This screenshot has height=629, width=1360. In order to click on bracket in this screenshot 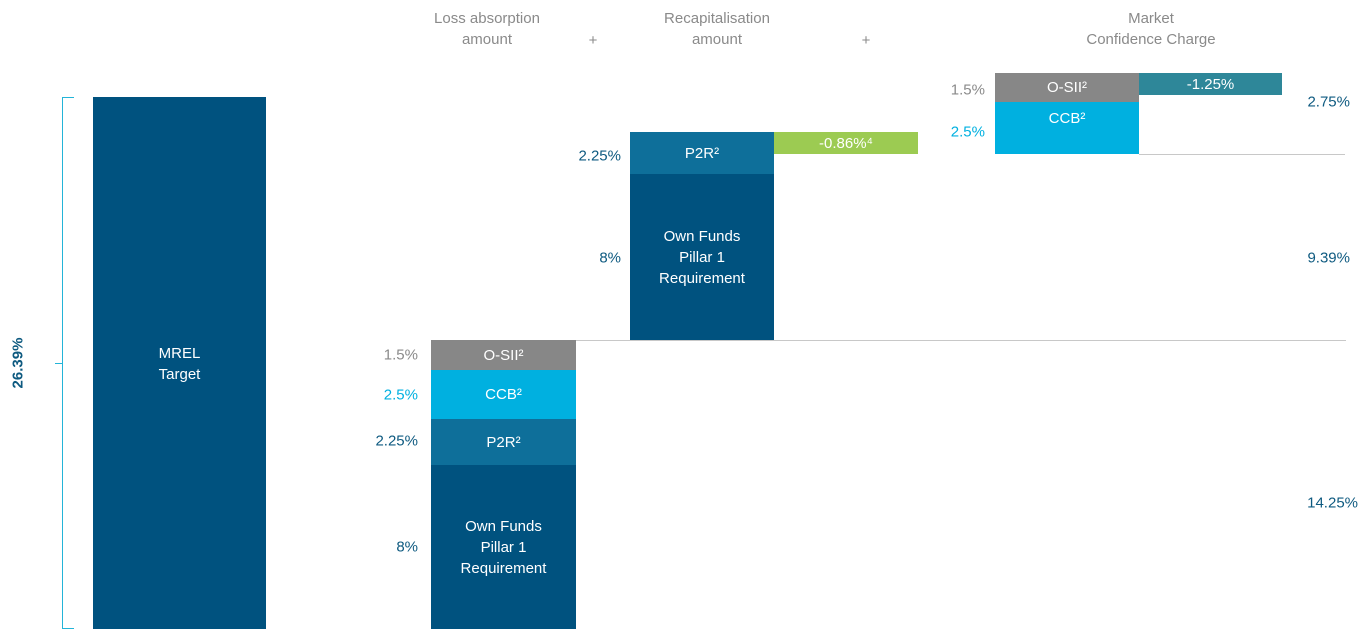, I will do `click(62, 363)`.